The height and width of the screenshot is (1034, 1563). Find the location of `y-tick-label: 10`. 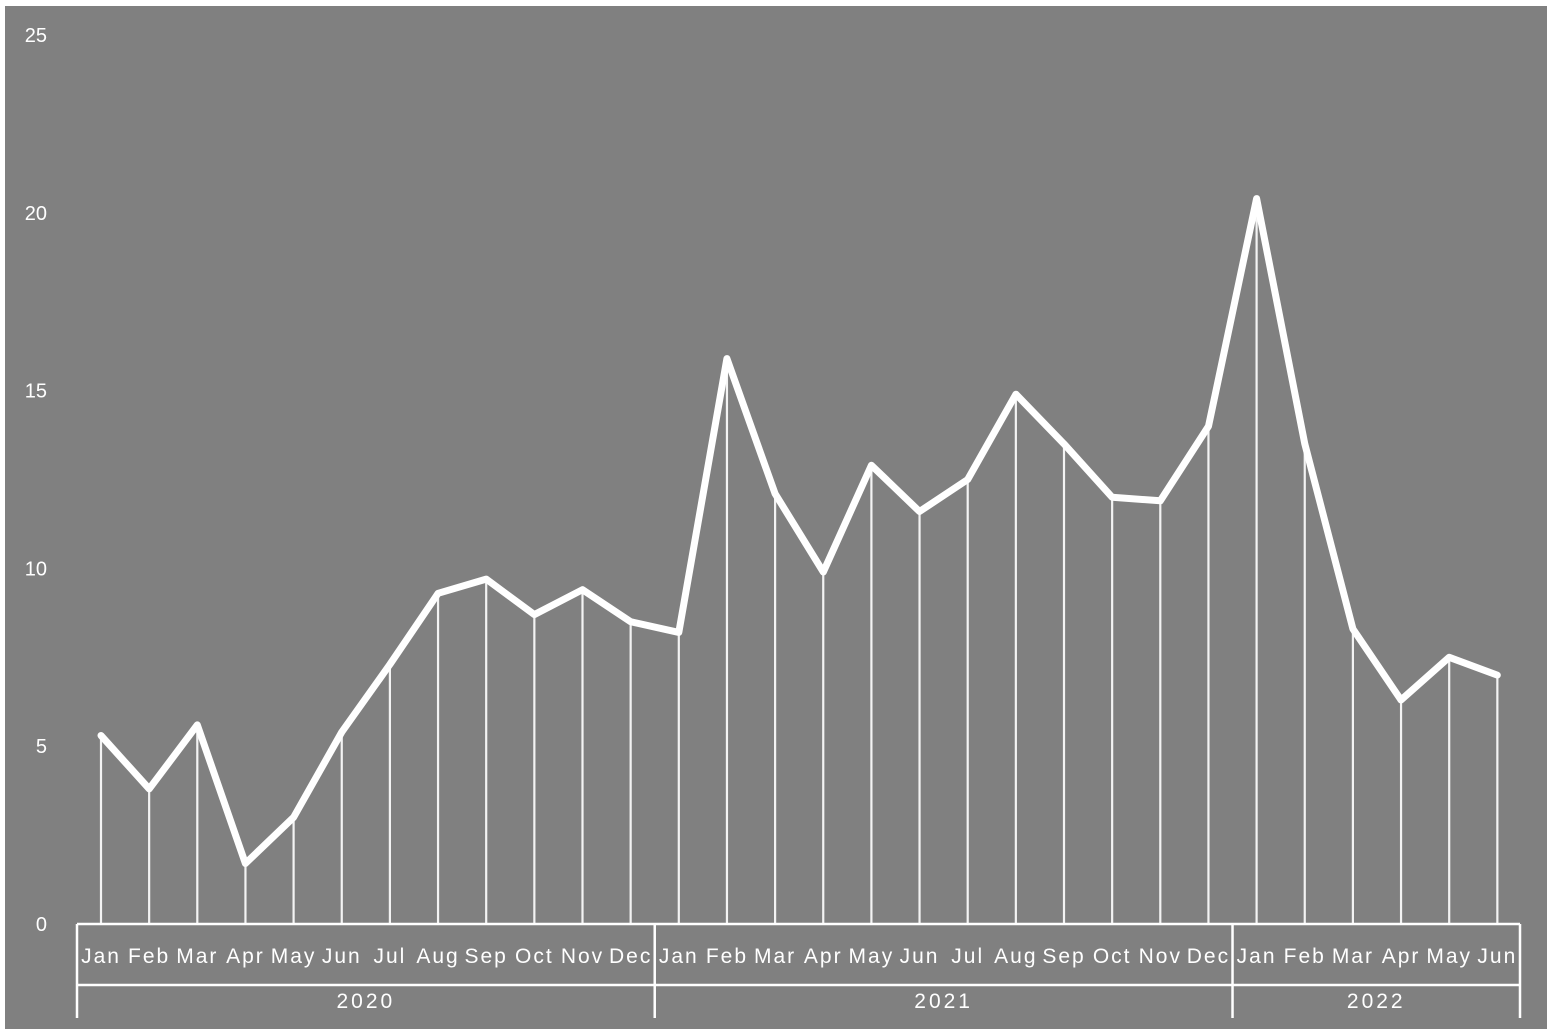

y-tick-label: 10 is located at coordinates (36, 569).